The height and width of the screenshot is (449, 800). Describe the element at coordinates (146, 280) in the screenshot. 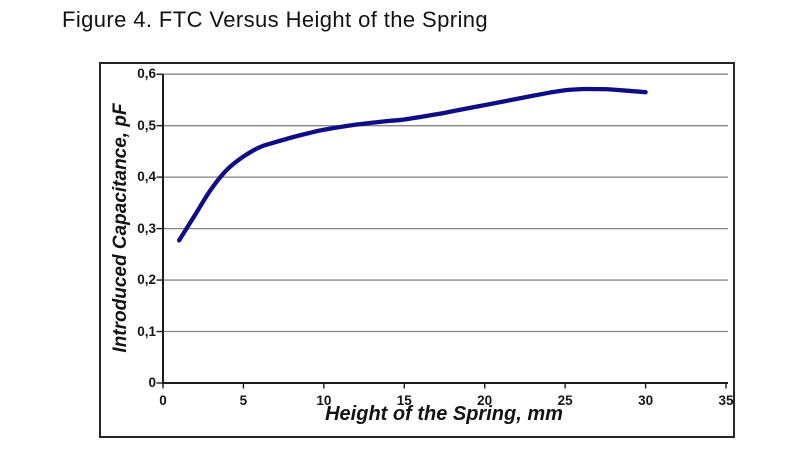

I see `y-tick-label-0,2: 0,2` at that location.